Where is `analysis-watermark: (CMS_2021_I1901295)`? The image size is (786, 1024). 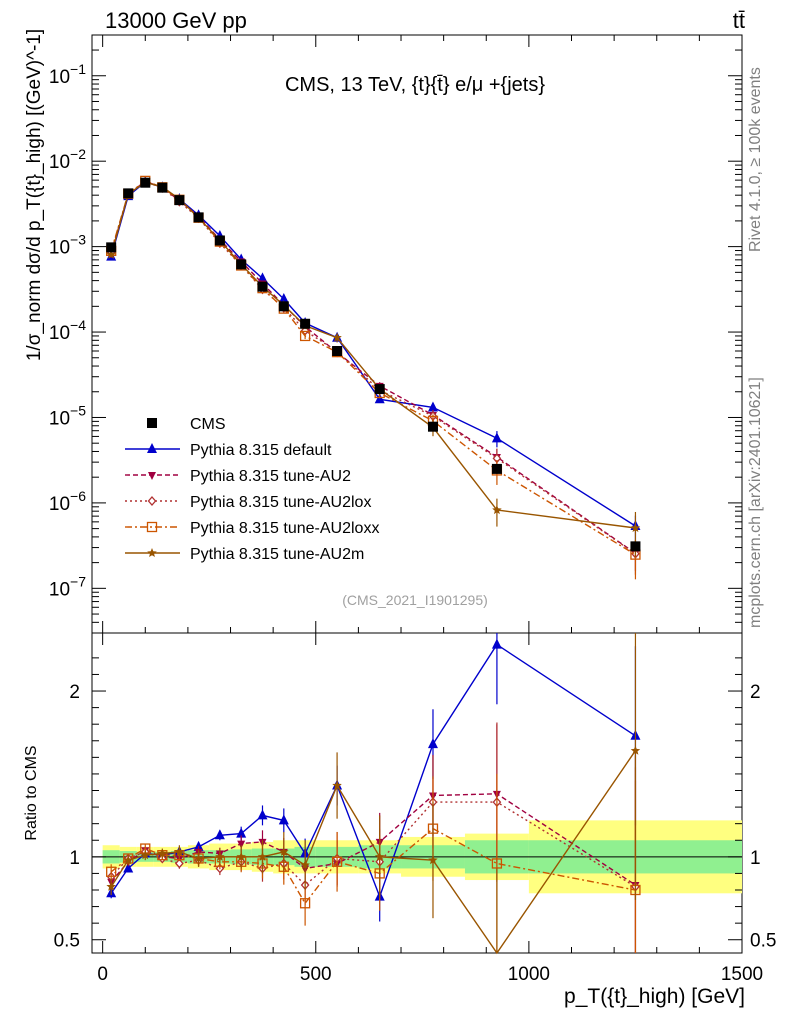
analysis-watermark: (CMS_2021_I1901295) is located at coordinates (415, 600).